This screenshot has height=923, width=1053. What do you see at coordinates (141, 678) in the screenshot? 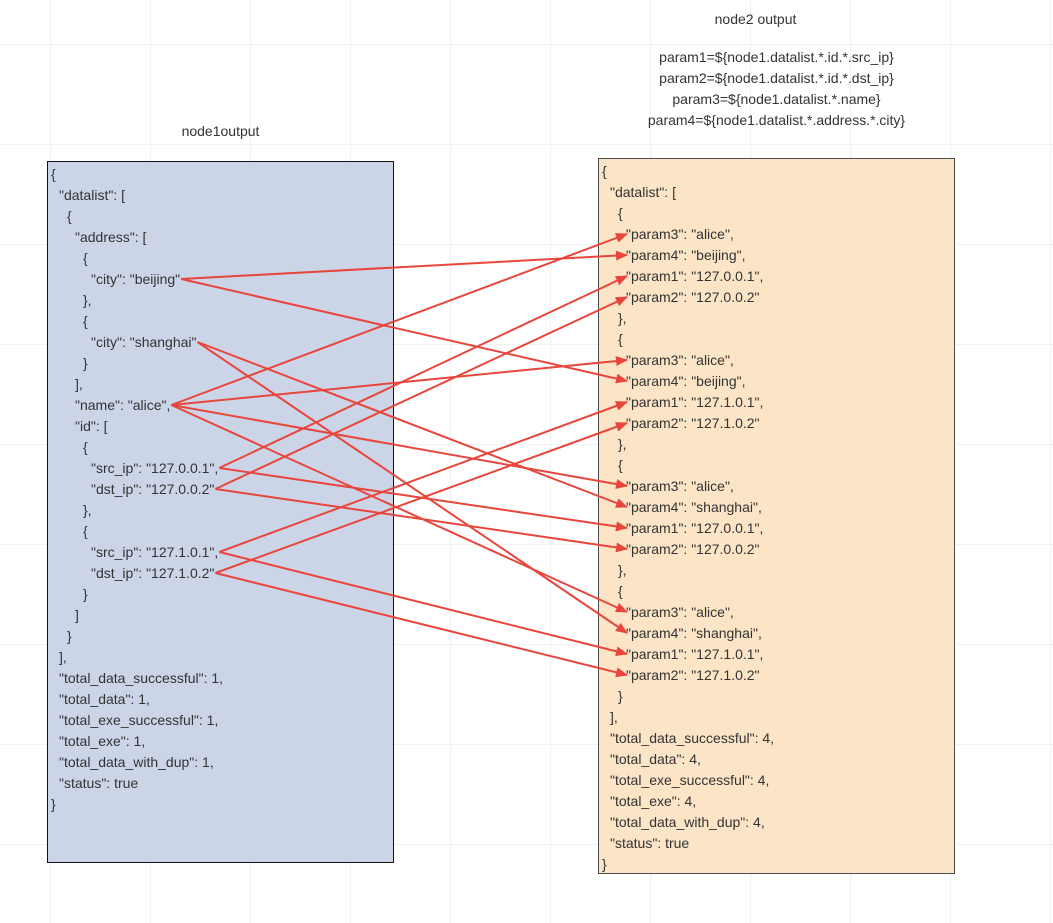
I see `node1-json-text: "total_data_successful": 1,` at bounding box center [141, 678].